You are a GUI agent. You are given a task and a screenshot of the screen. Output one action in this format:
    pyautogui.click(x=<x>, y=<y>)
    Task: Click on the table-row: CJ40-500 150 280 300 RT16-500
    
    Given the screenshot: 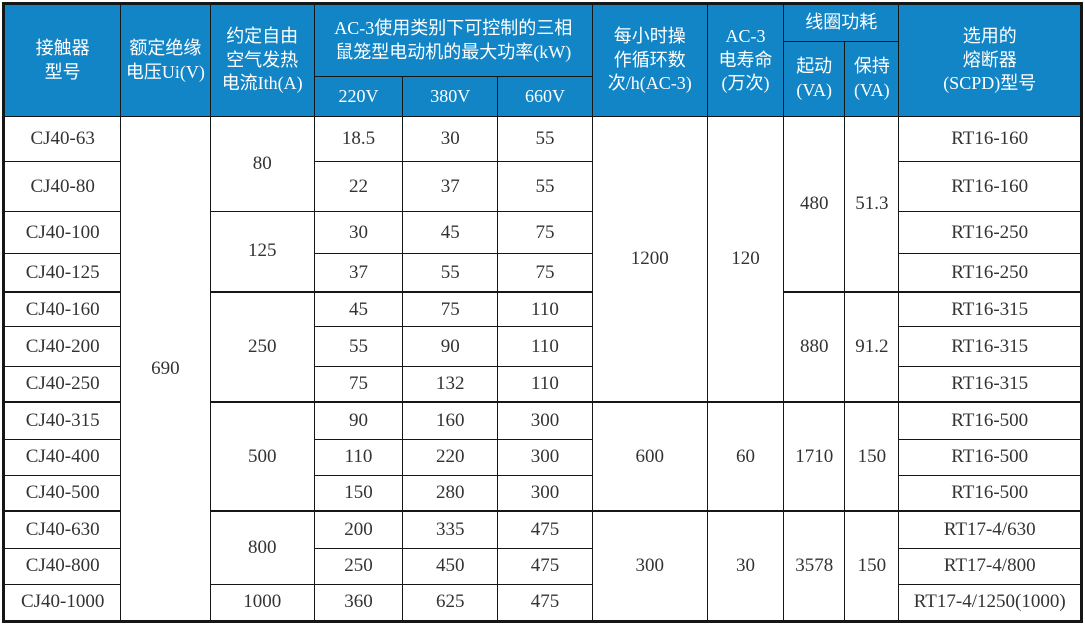 What is the action you would take?
    pyautogui.click(x=542, y=493)
    